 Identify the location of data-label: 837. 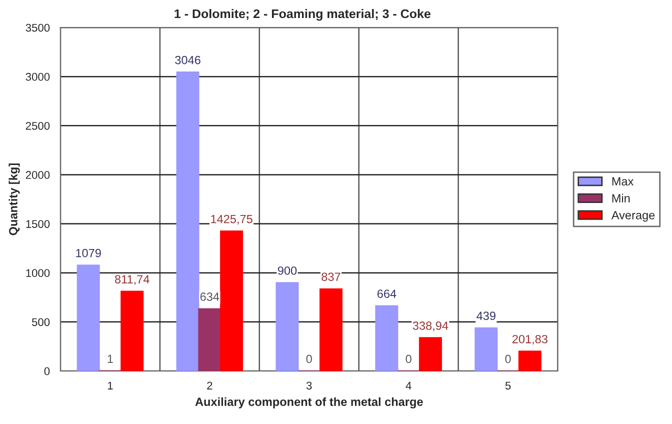
(331, 276).